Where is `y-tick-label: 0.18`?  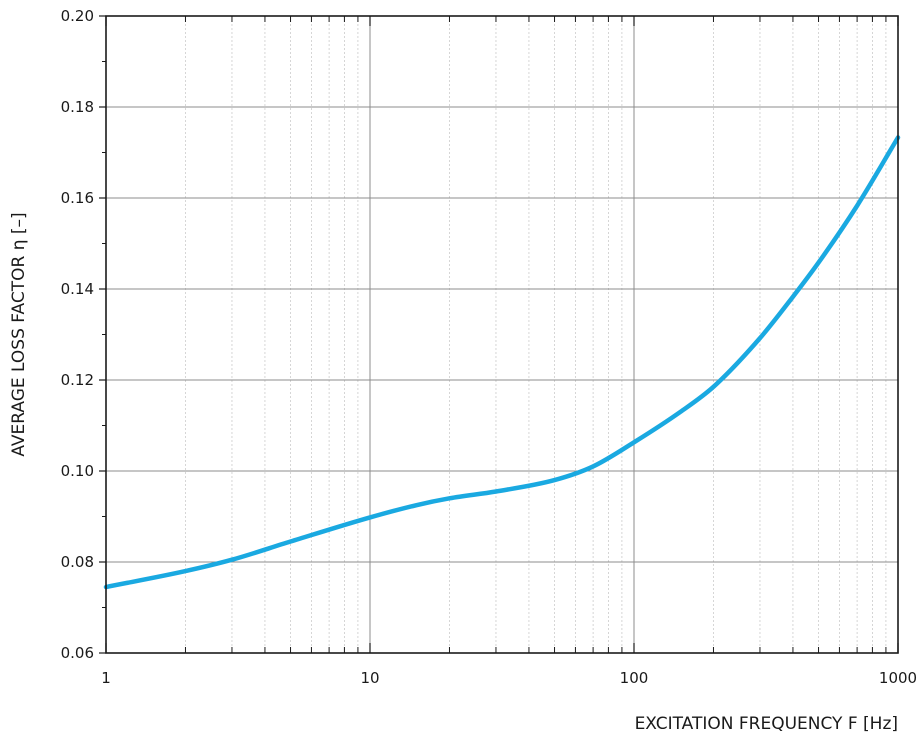 y-tick-label: 0.18 is located at coordinates (77, 107).